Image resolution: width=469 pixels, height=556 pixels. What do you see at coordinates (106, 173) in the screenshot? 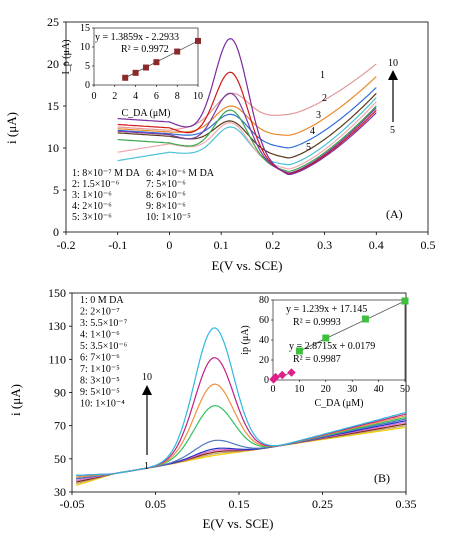
I see `panel-a-legend-entry: 1: 8×10⁻⁷ M DA` at bounding box center [106, 173].